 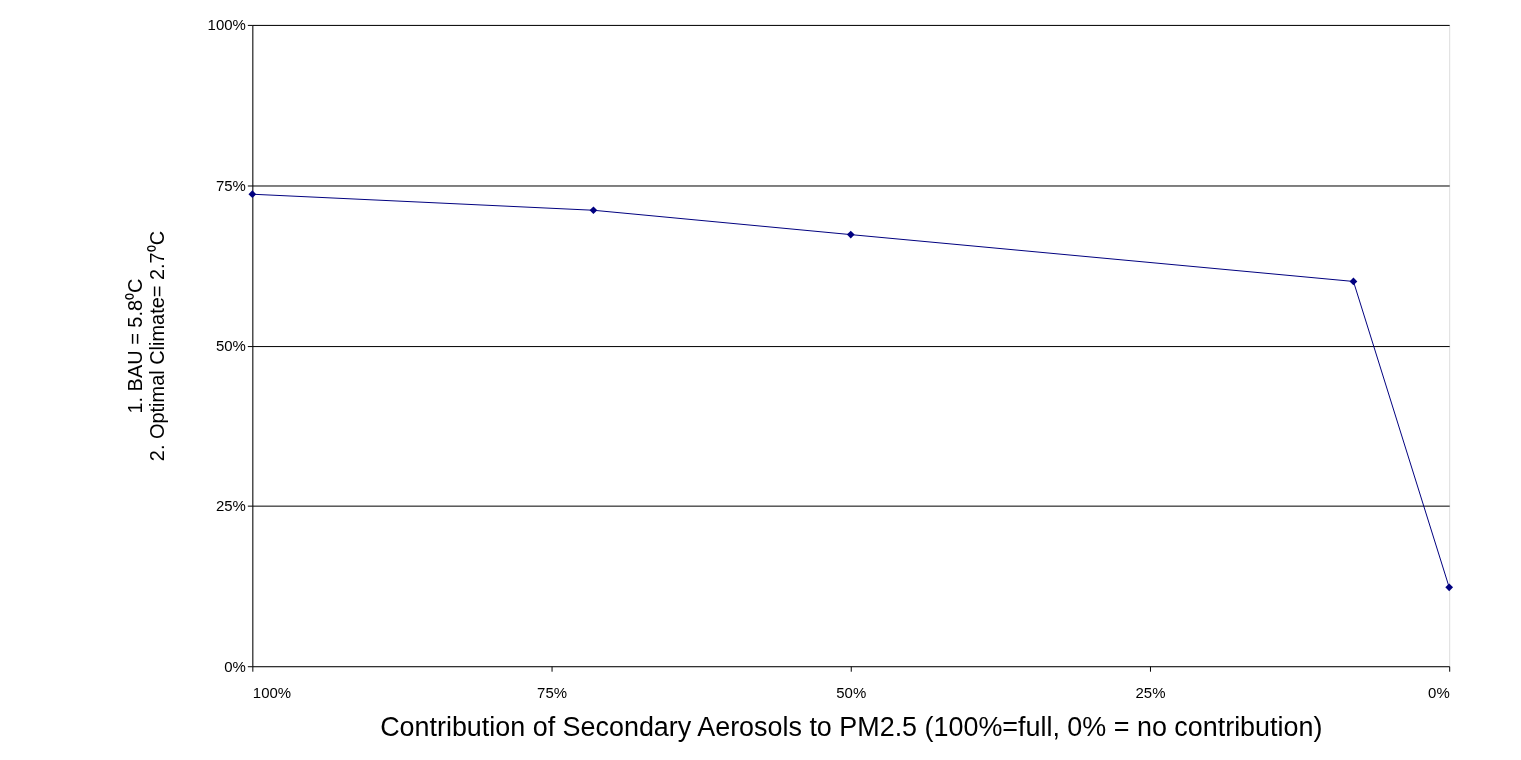 What do you see at coordinates (235, 666) in the screenshot?
I see `y-tick-label: 0%` at bounding box center [235, 666].